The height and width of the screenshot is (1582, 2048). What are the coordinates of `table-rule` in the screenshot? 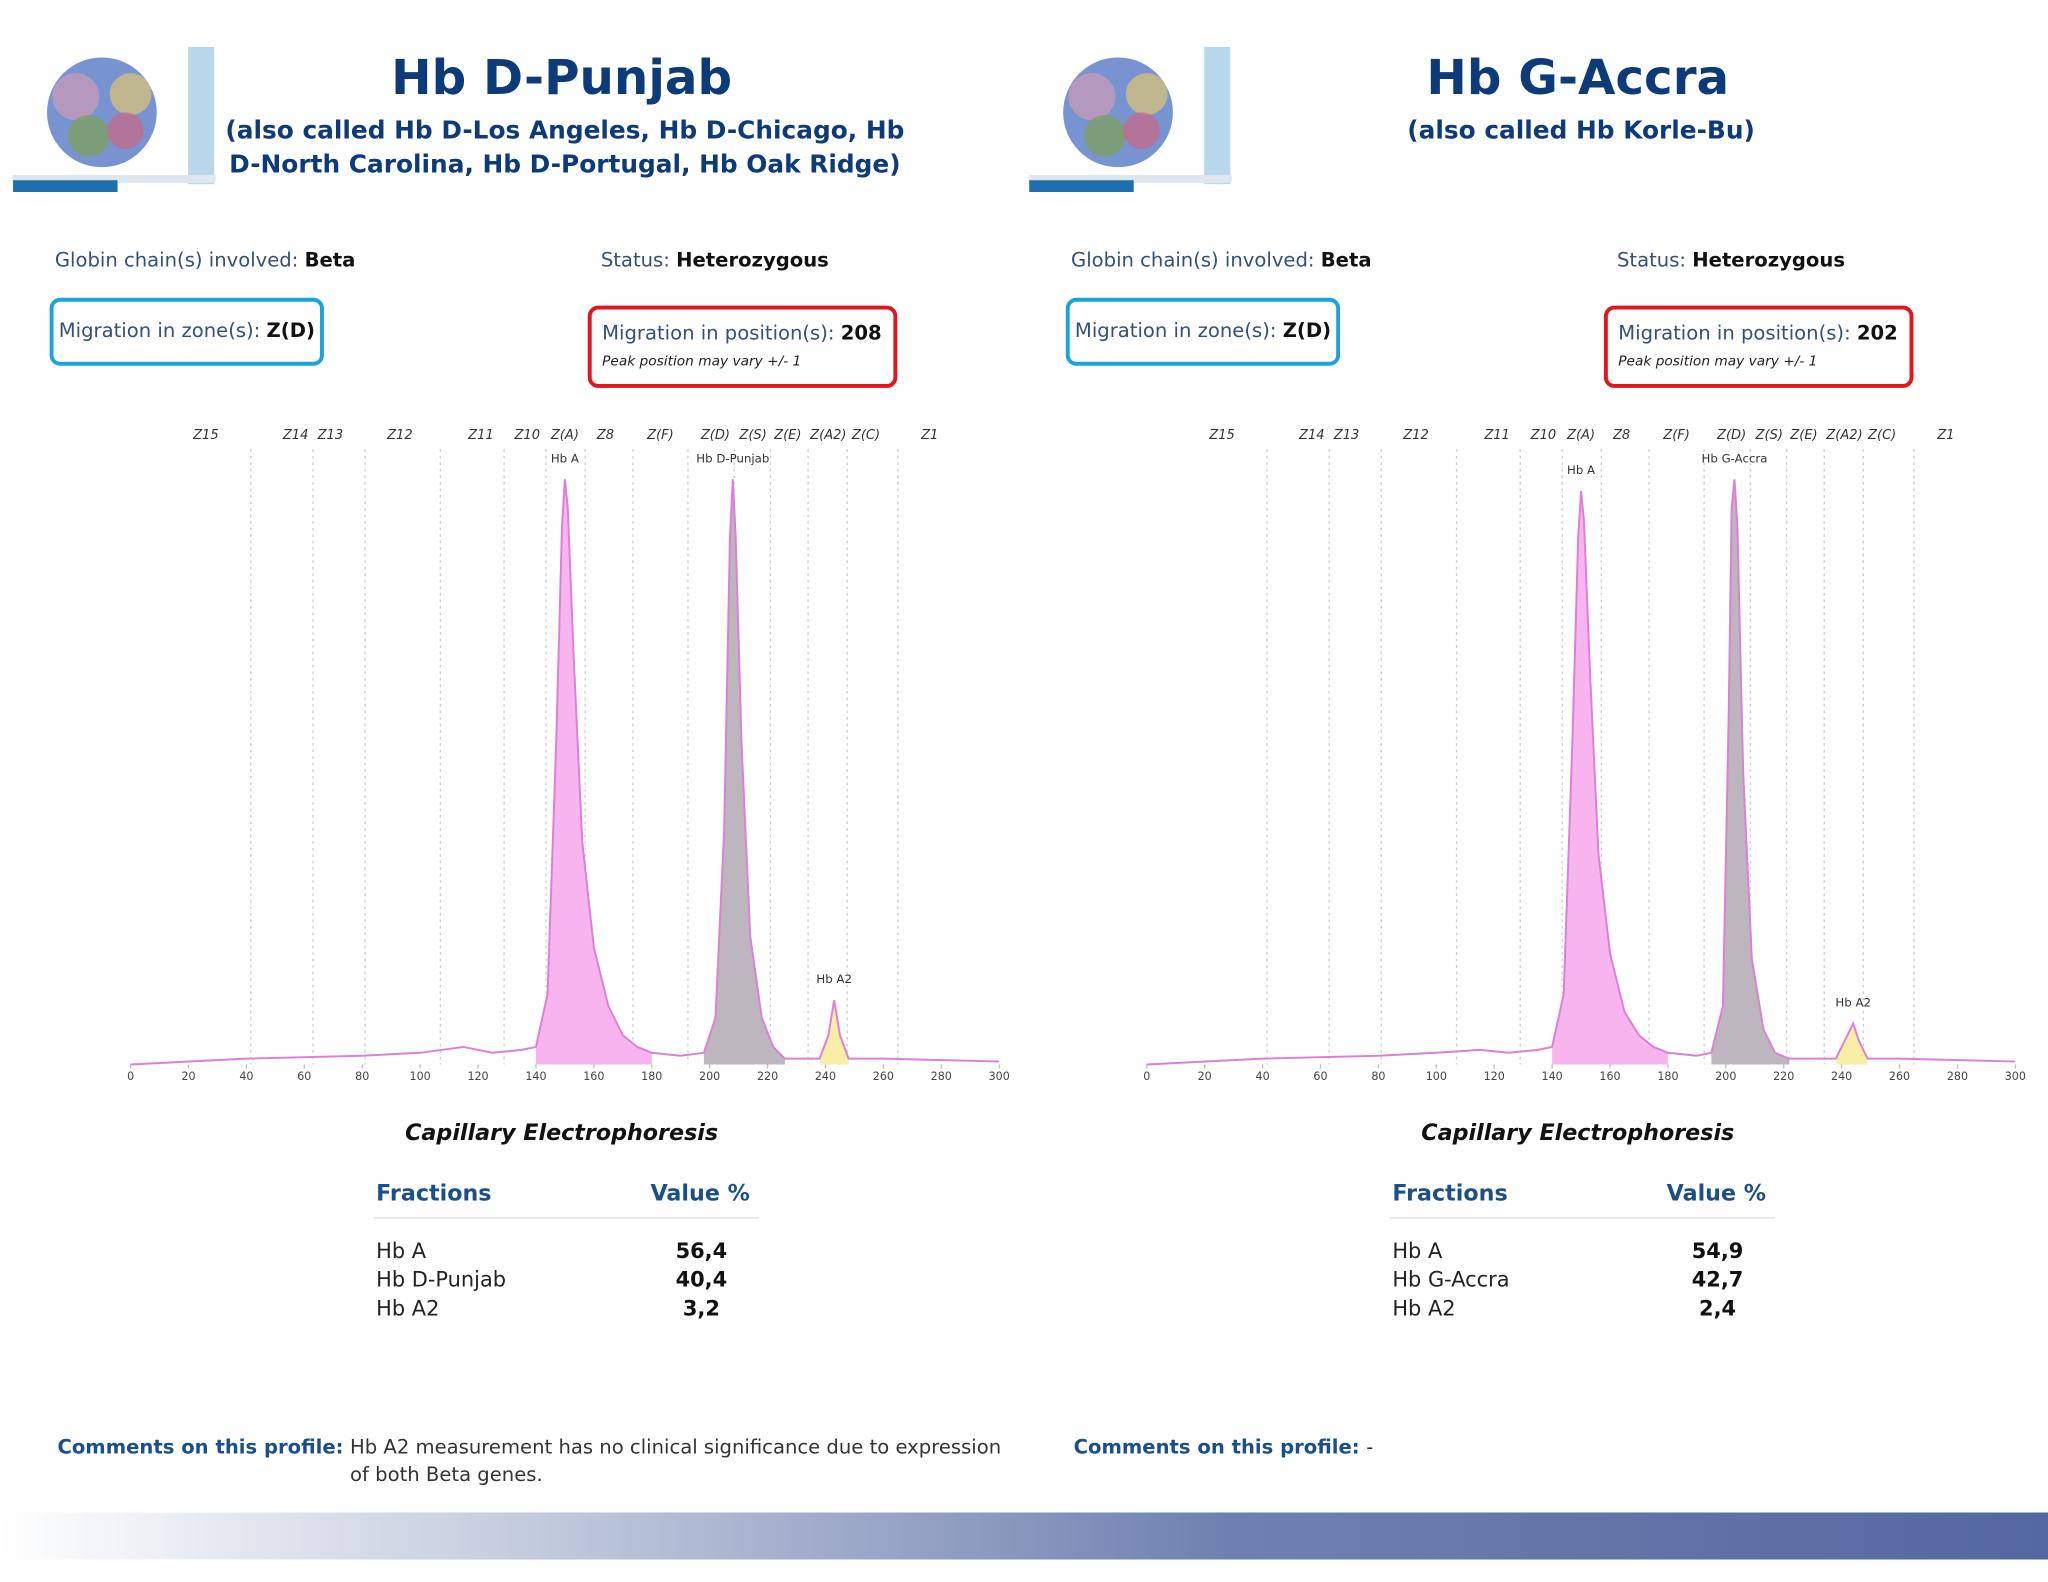 It's located at (566, 1218).